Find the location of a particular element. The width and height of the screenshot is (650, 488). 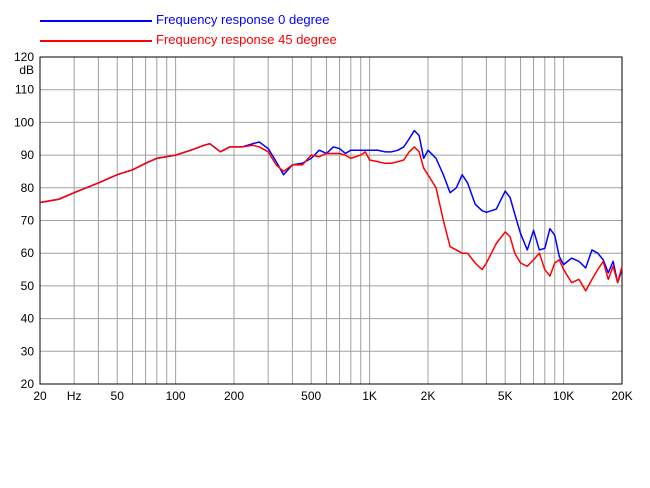

y-tick-label: 40 is located at coordinates (28, 319).